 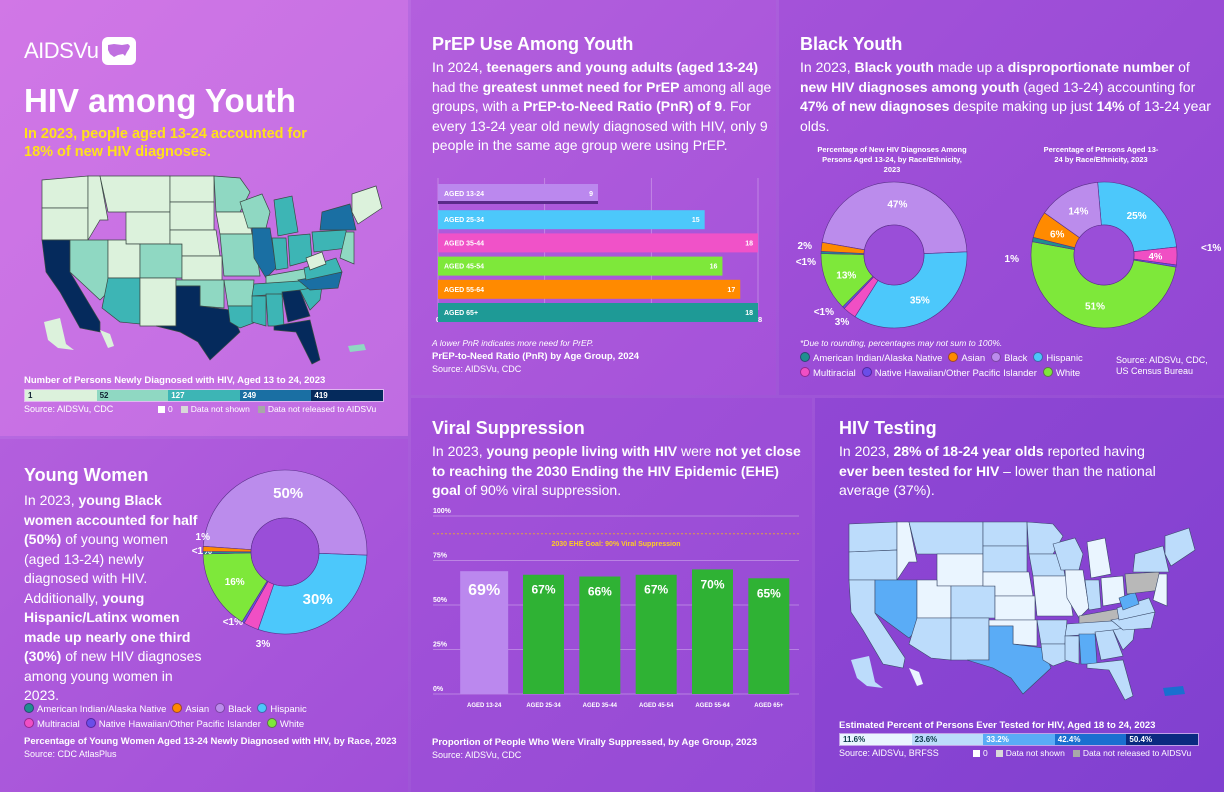 What do you see at coordinates (851, 44) in the screenshot?
I see `black-youth-heading: Black Youth` at bounding box center [851, 44].